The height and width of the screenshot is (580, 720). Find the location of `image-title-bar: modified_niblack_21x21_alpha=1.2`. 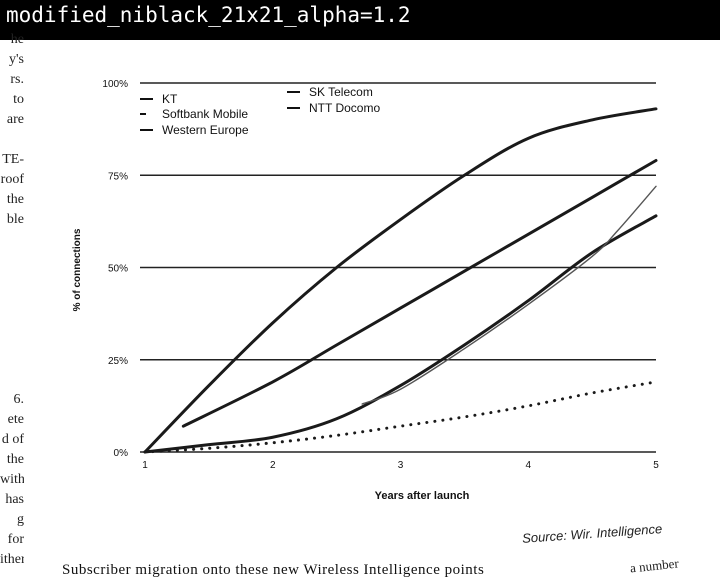

image-title-bar: modified_niblack_21x21_alpha=1.2 is located at coordinates (360, 20).